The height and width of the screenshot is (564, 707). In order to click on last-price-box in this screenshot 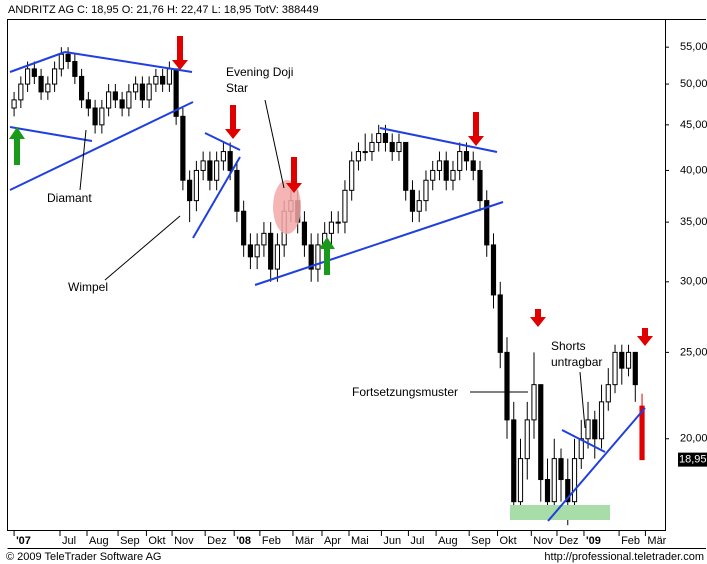, I will do `click(692, 459)`.